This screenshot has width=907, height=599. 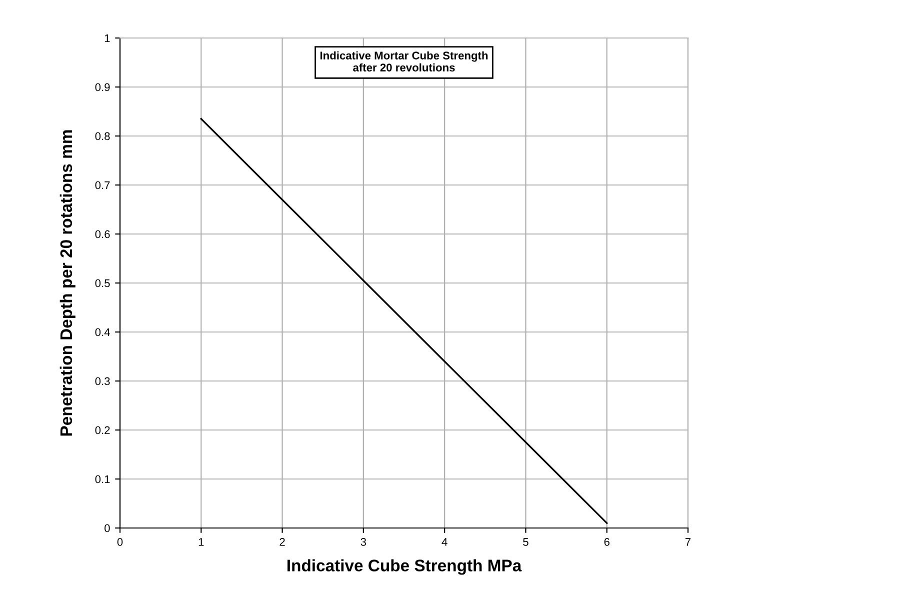 I want to click on x-tick-label: 3, so click(x=363, y=542).